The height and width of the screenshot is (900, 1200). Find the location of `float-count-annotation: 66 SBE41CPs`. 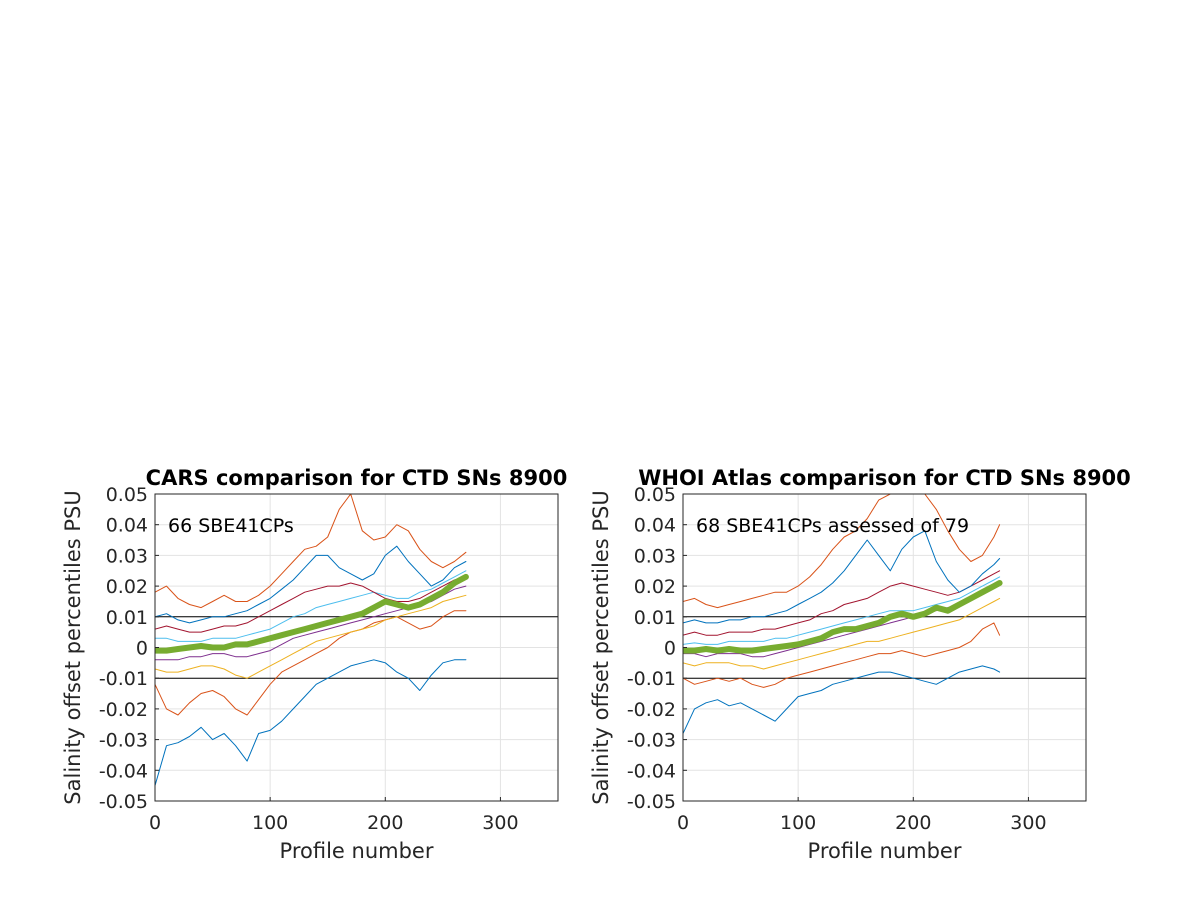

float-count-annotation: 66 SBE41CPs is located at coordinates (231, 526).